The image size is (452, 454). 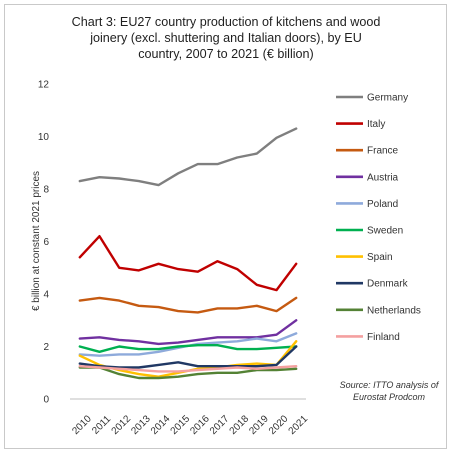 What do you see at coordinates (380, 257) in the screenshot?
I see `legend-label: Spain` at bounding box center [380, 257].